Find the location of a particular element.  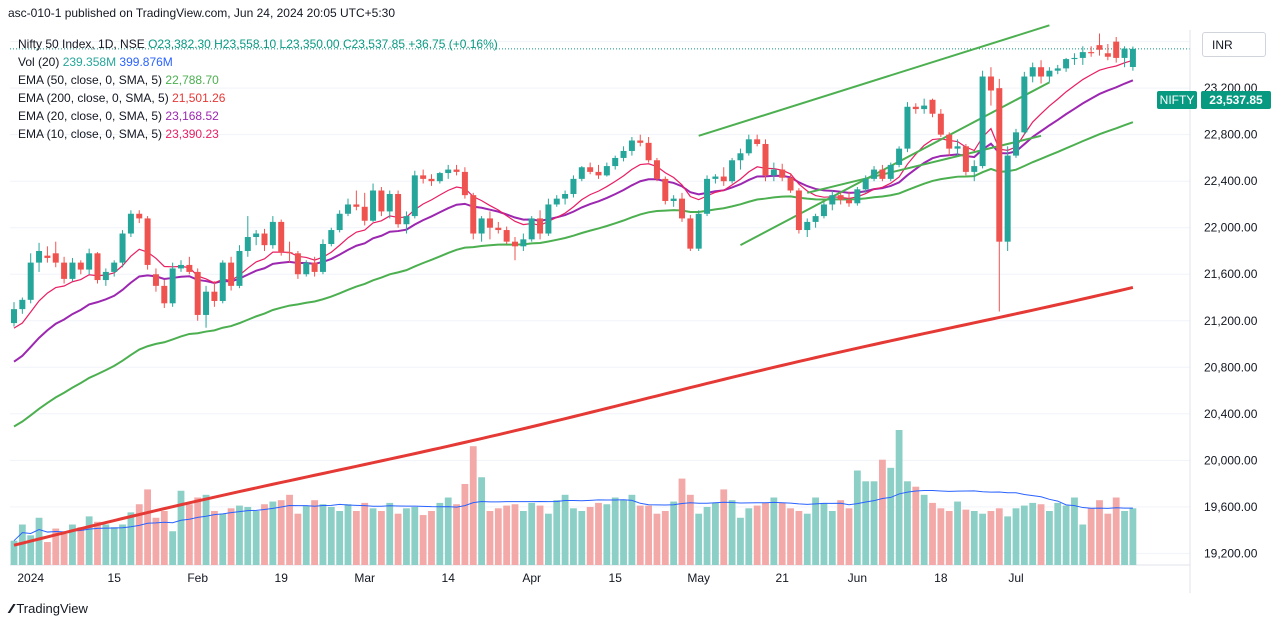

legend-open: O23,382.30 is located at coordinates (179, 44).